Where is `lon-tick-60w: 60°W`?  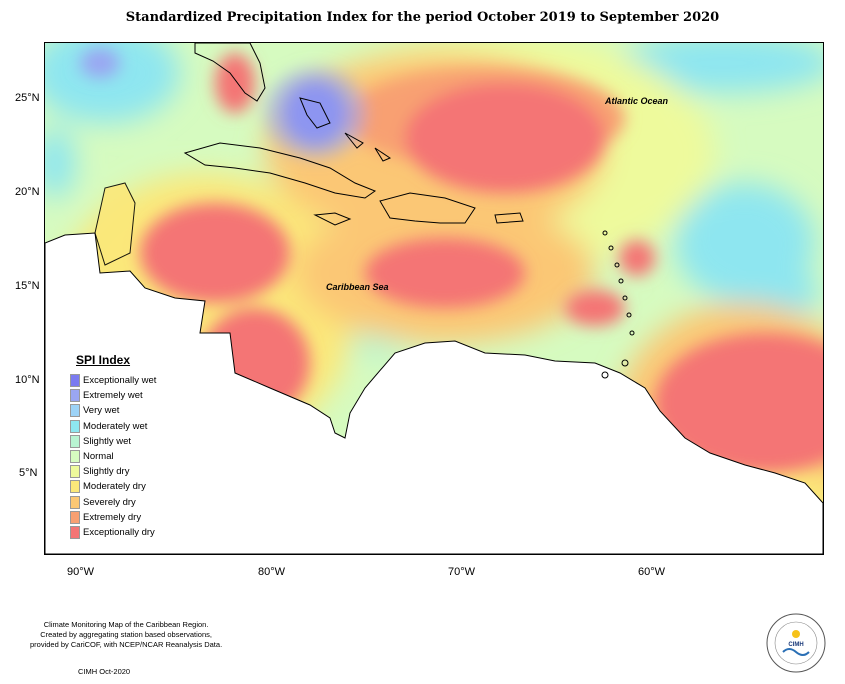 lon-tick-60w: 60°W is located at coordinates (652, 572).